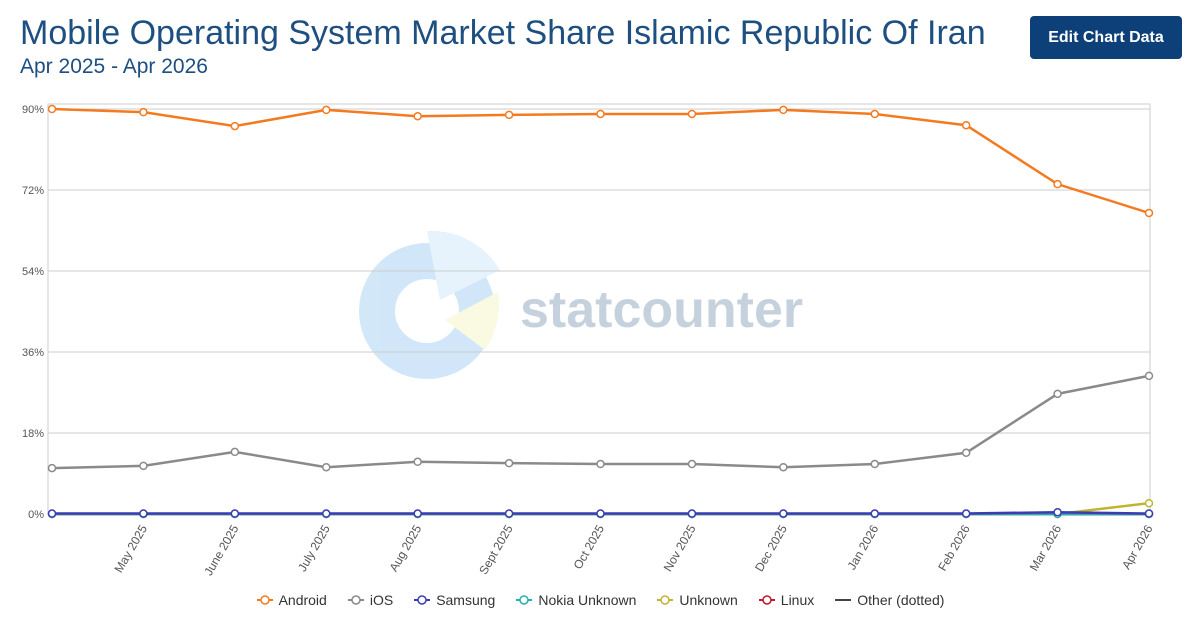 The width and height of the screenshot is (1200, 640). I want to click on legend-label: Other (dotted), so click(901, 600).